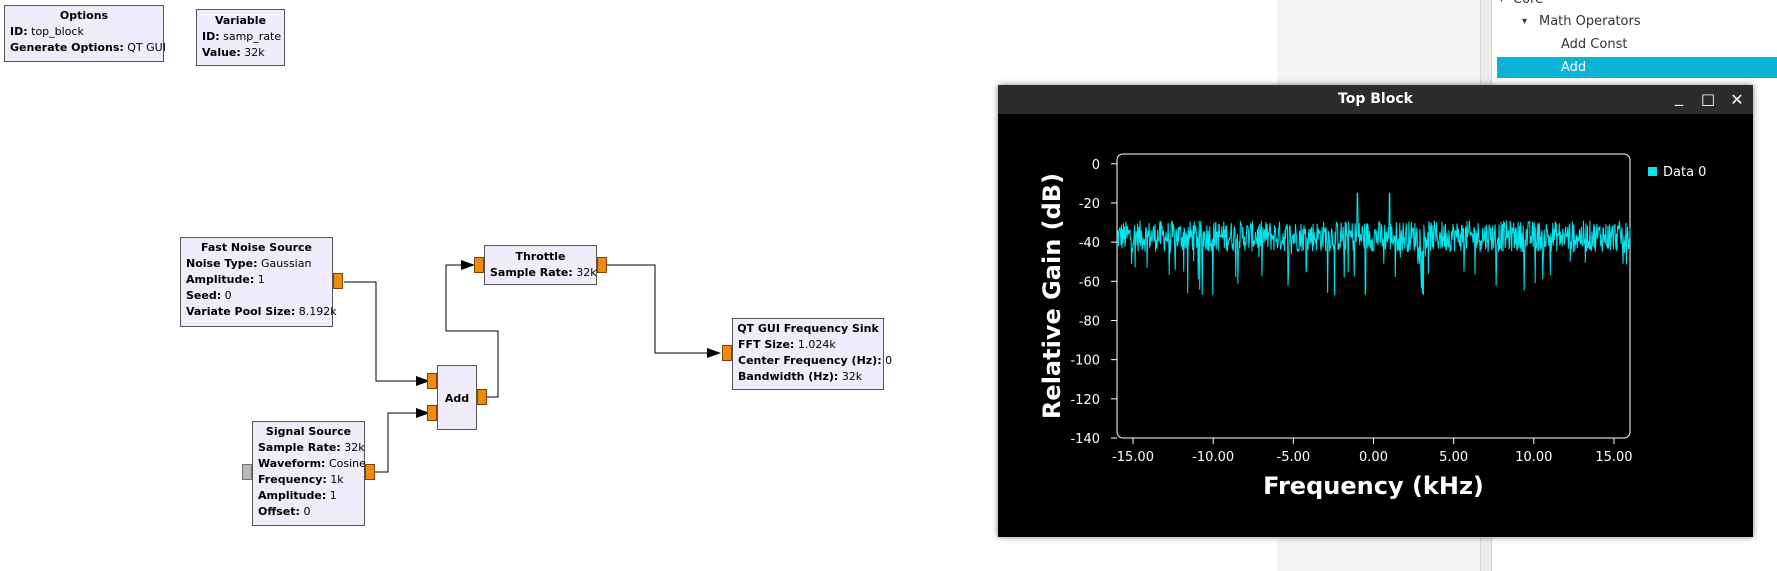 The width and height of the screenshot is (1777, 571). What do you see at coordinates (84, 15) in the screenshot?
I see `block-title: Options` at bounding box center [84, 15].